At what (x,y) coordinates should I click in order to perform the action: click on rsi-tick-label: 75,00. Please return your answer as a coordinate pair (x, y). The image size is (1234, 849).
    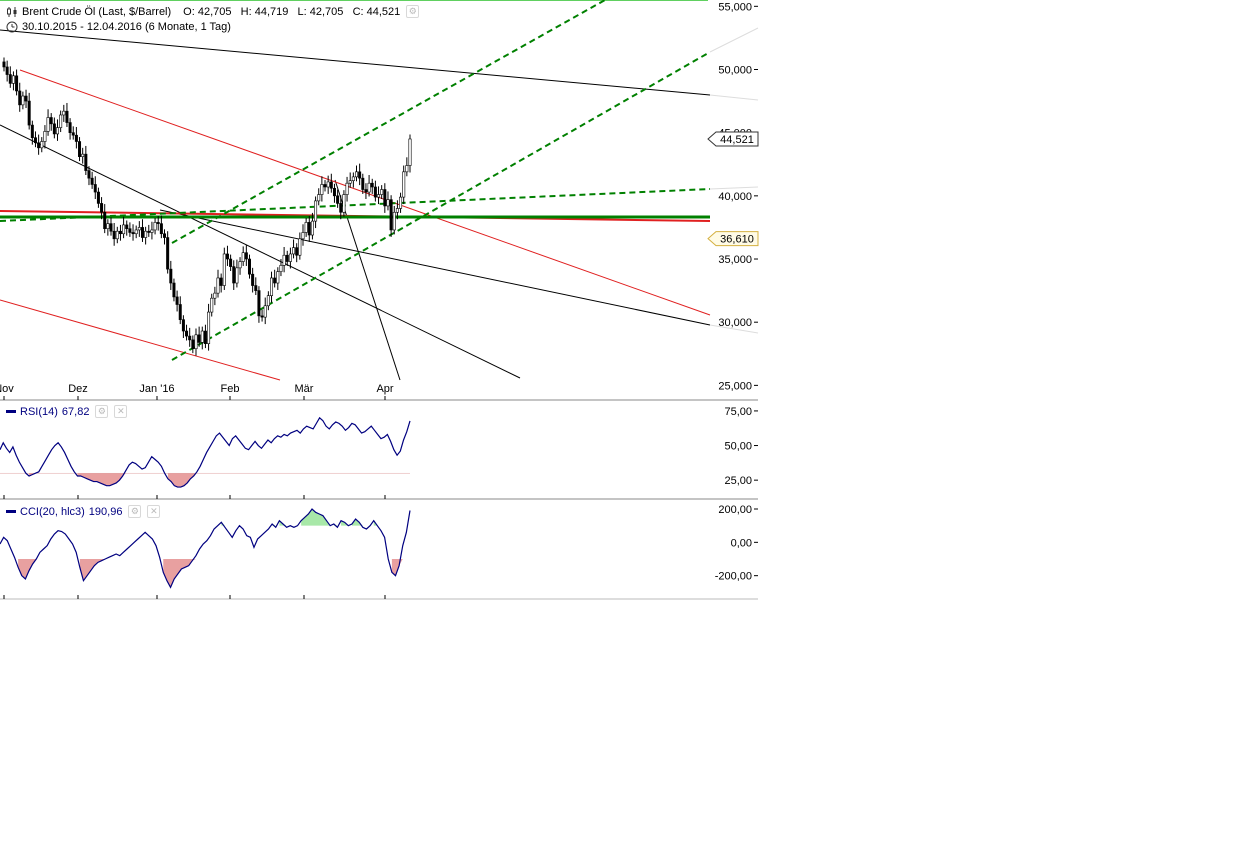
    Looking at the image, I should click on (738, 412).